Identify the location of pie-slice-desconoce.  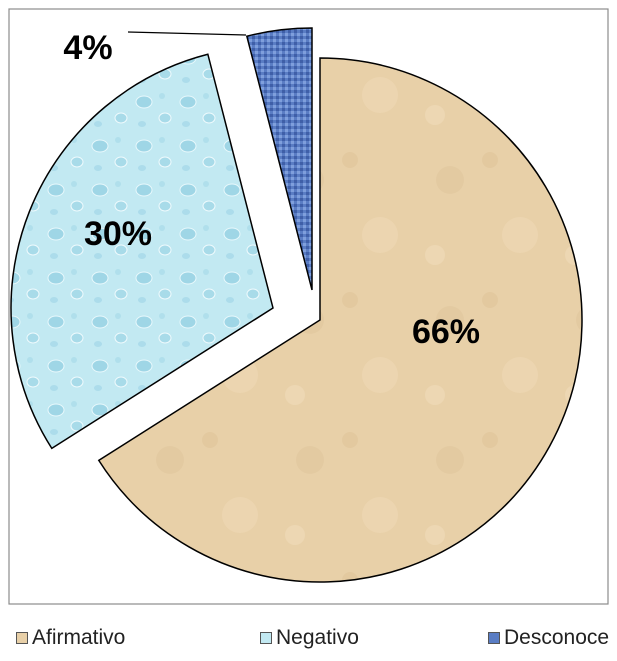
(279, 159).